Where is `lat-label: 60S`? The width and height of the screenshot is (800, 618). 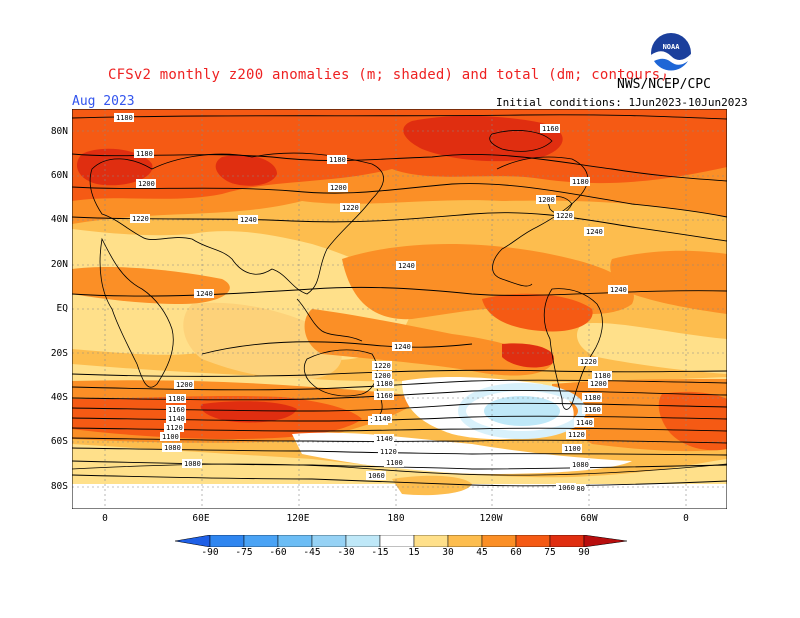 lat-label: 60S is located at coordinates (59, 441).